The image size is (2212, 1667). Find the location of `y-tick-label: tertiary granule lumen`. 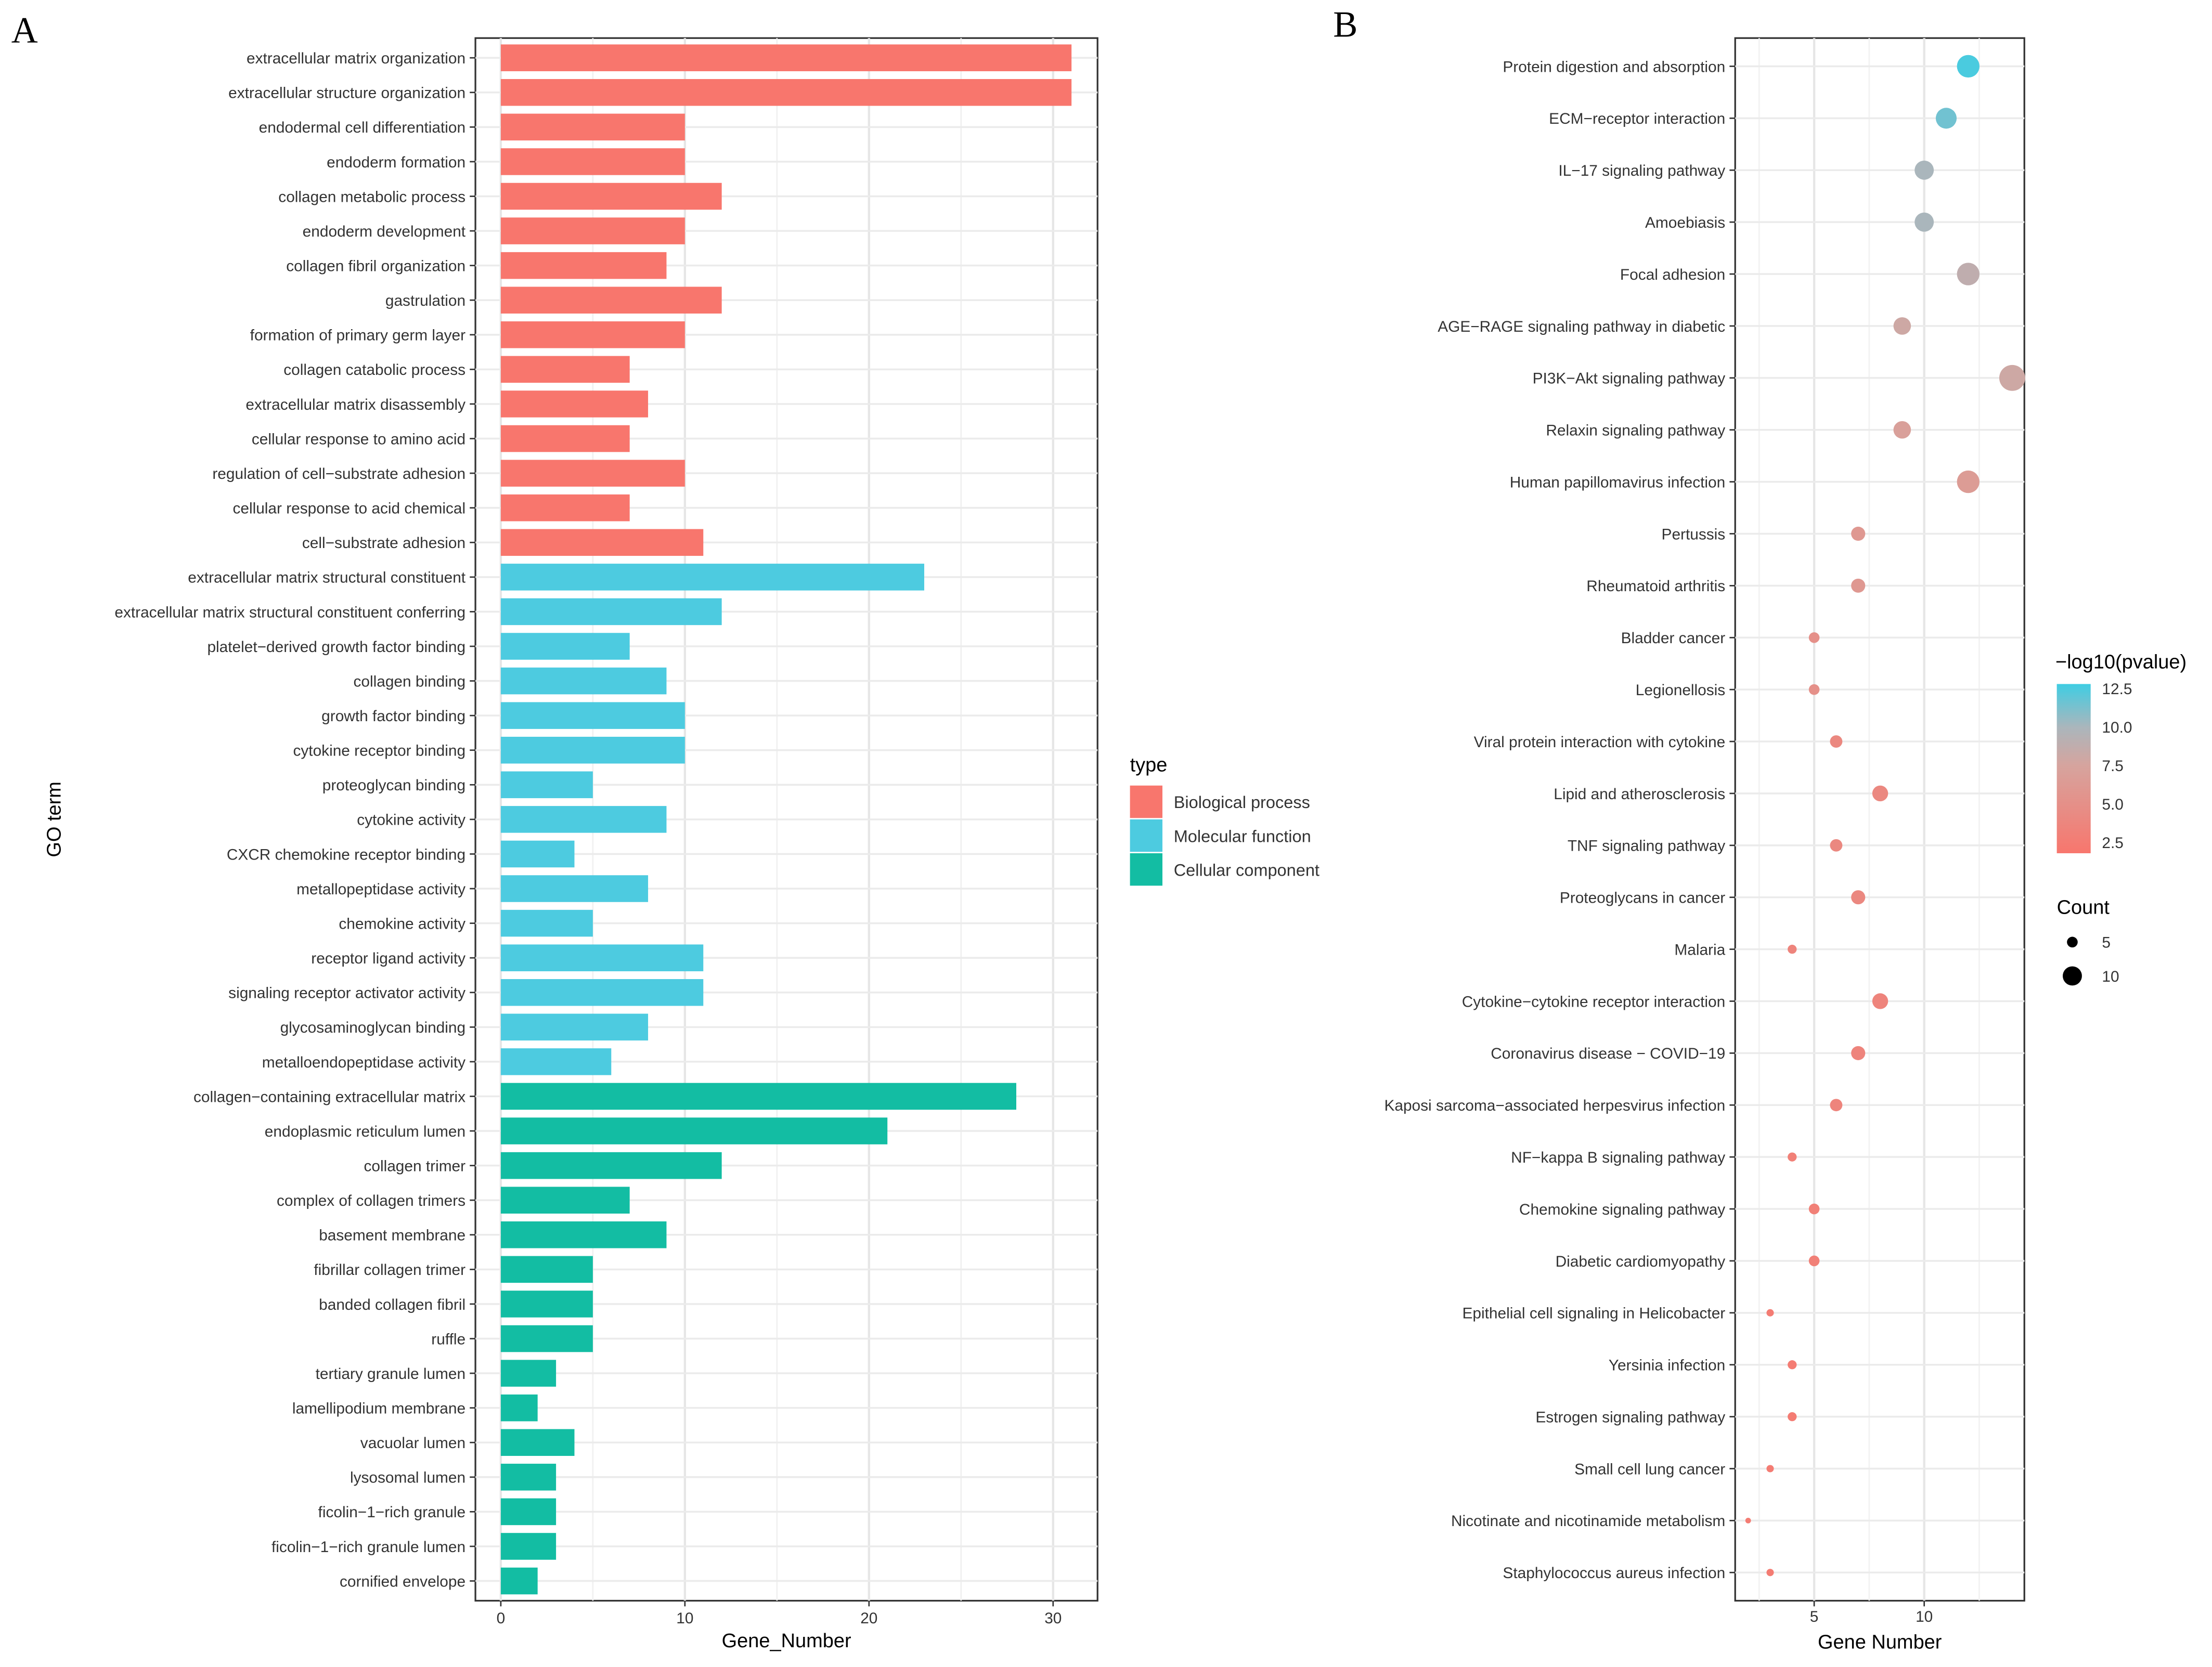

y-tick-label: tertiary granule lumen is located at coordinates (390, 1374).